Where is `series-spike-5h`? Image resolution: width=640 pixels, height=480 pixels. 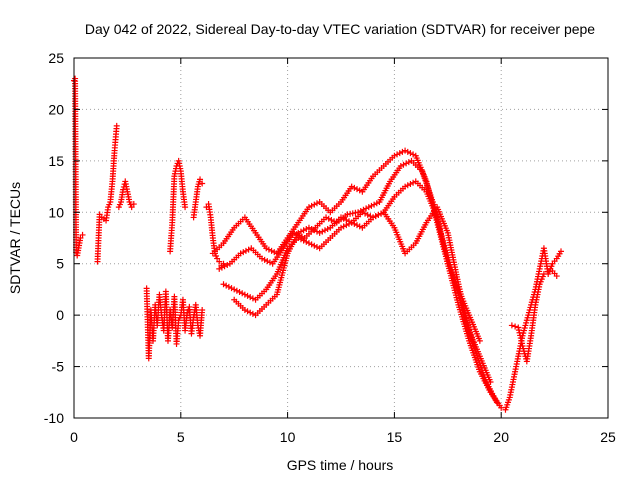 series-spike-5h is located at coordinates (178, 206).